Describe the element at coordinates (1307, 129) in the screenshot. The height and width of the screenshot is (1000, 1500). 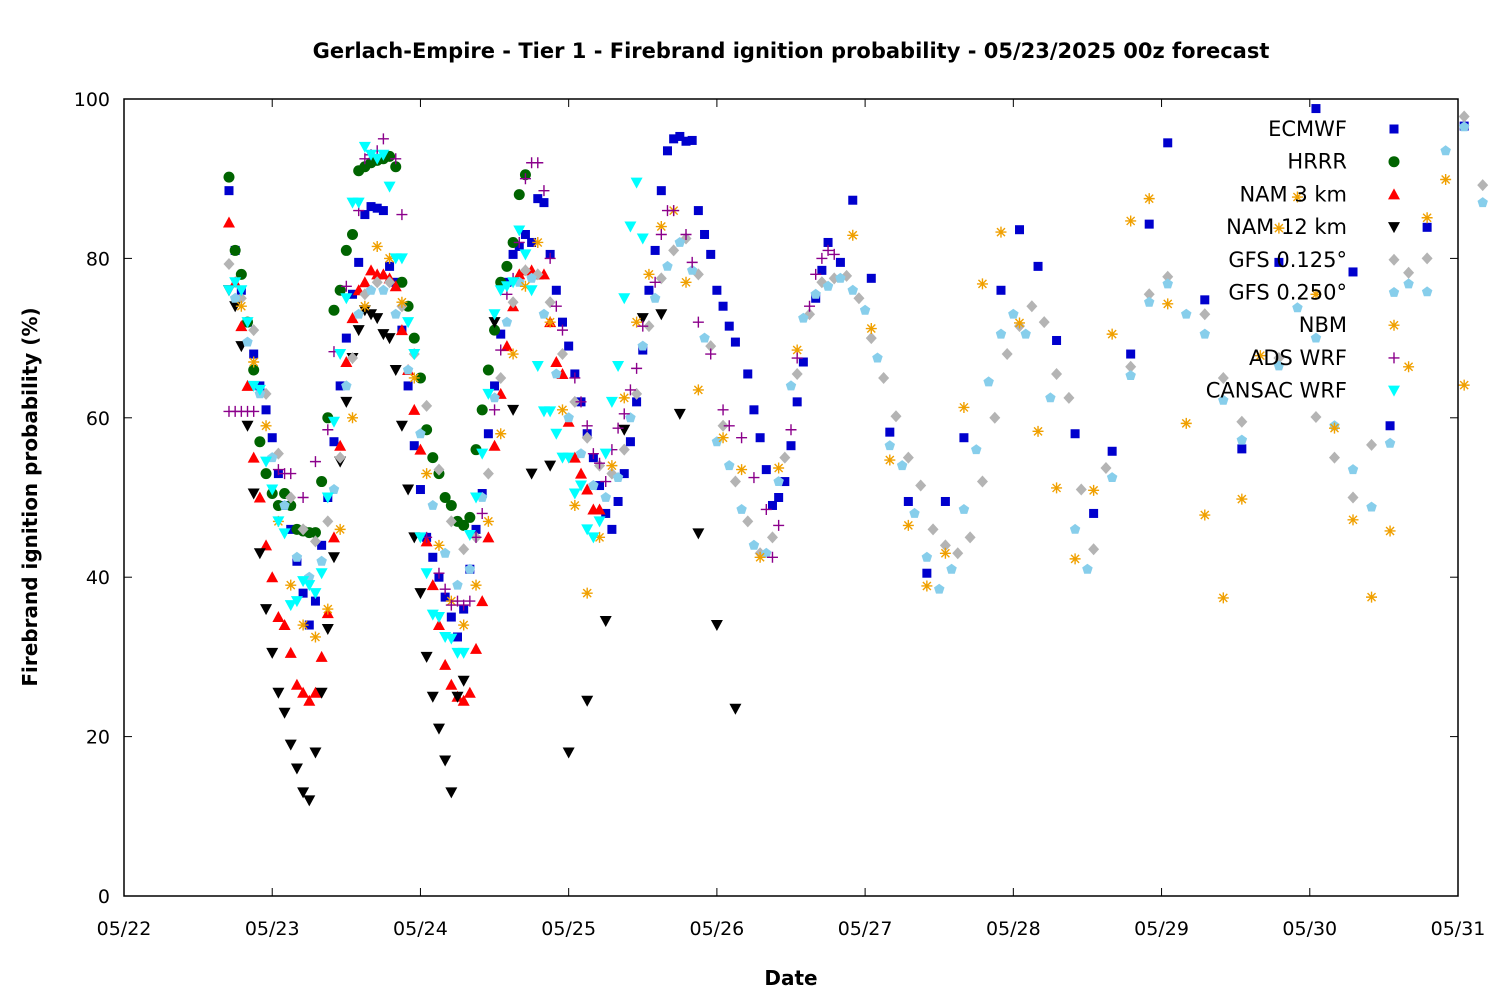
I see `legend-label: ECMWF` at that location.